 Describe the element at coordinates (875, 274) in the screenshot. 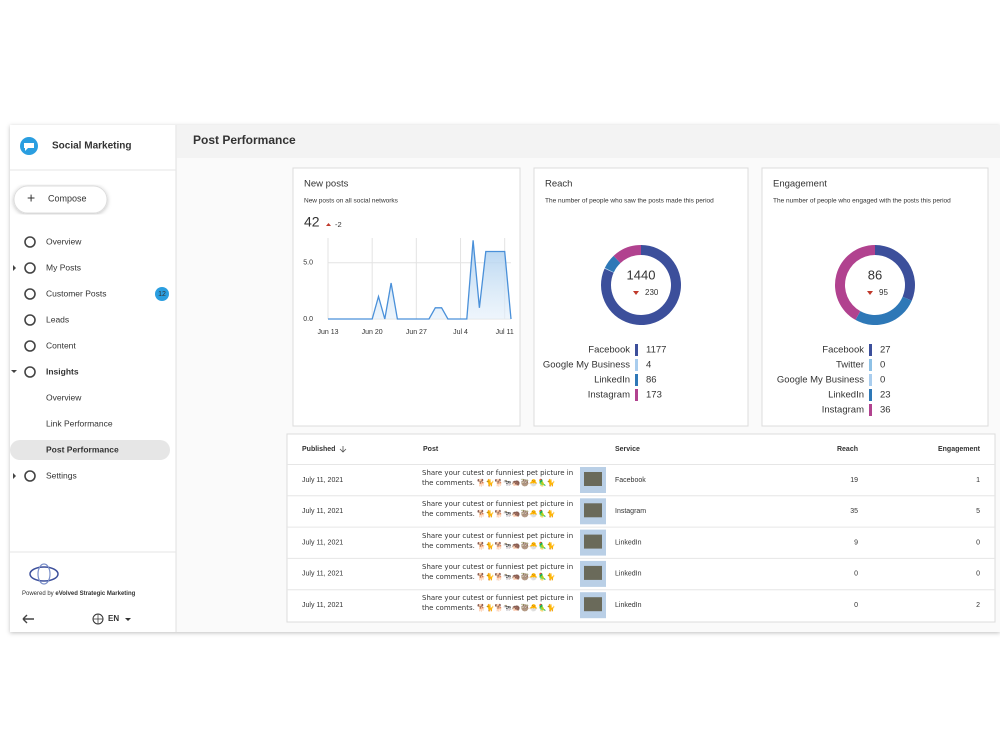

I see `donut-total: 86` at that location.